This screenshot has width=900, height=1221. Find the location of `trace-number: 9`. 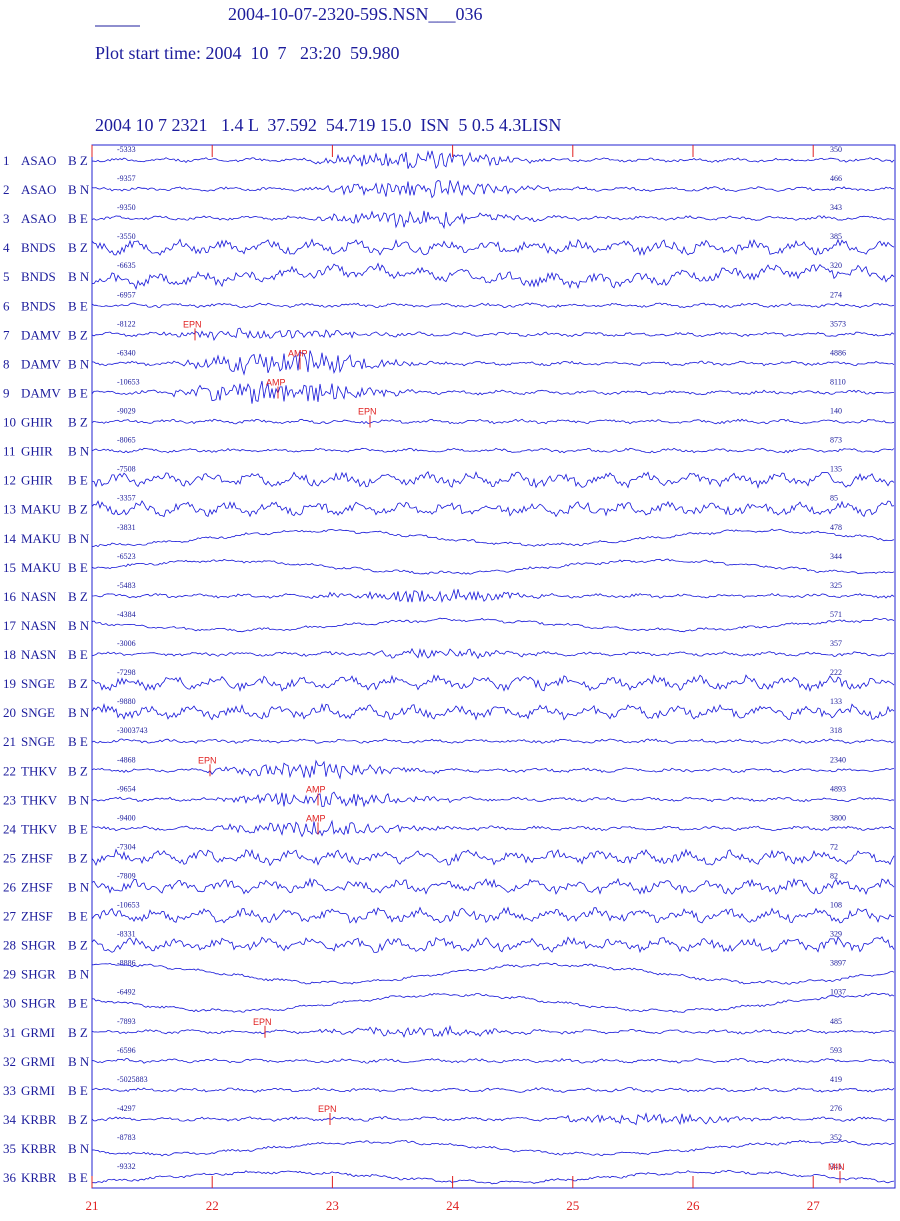

trace-number: 9 is located at coordinates (6, 392).